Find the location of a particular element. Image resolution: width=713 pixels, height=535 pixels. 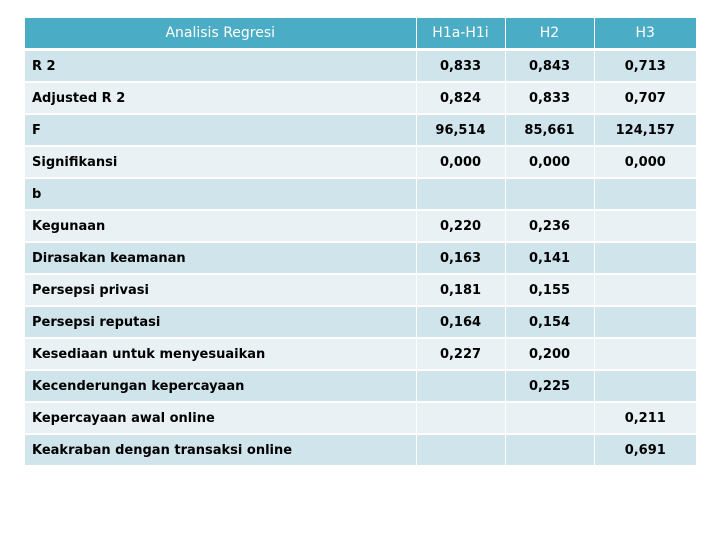

cell-h2: 0,000 is located at coordinates (550, 162).